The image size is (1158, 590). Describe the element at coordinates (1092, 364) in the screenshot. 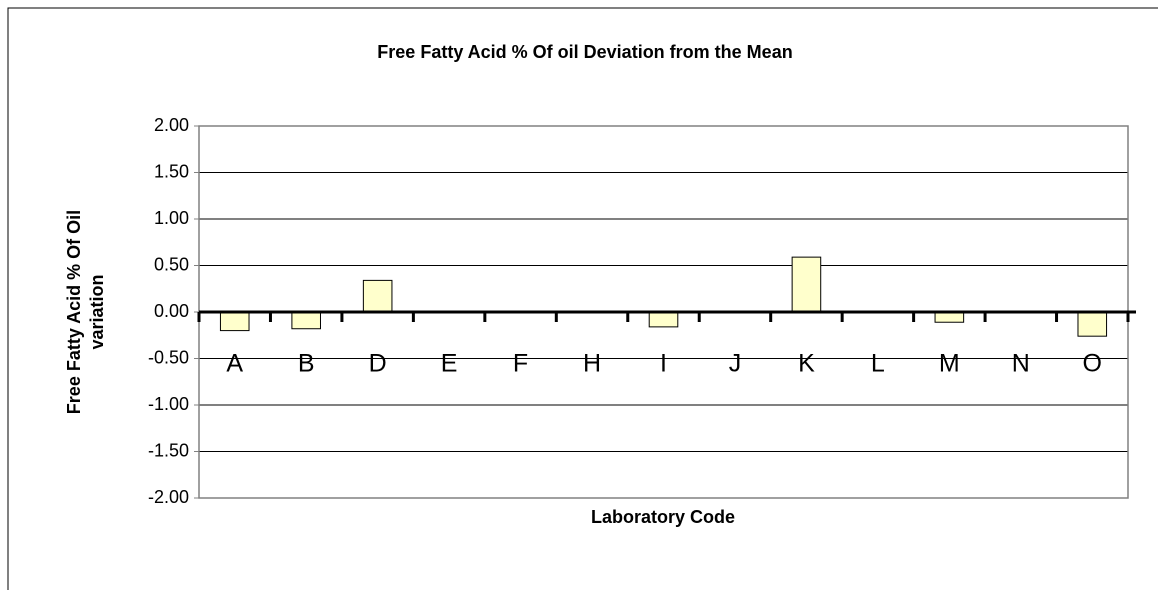

I see `x-tick-label: O` at that location.